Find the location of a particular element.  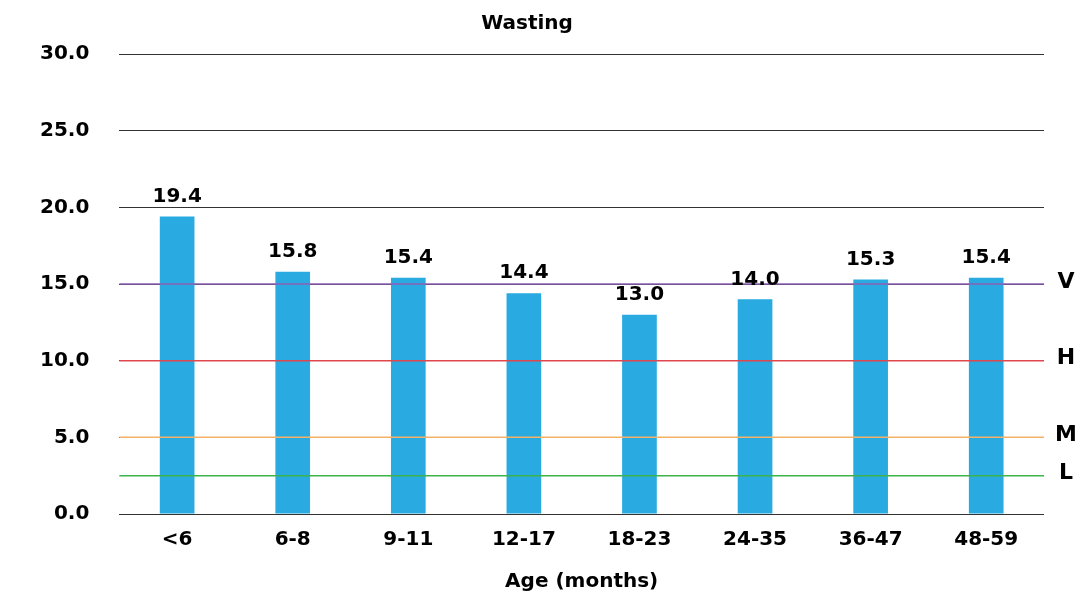

ref-line-label: L is located at coordinates (1066, 472).